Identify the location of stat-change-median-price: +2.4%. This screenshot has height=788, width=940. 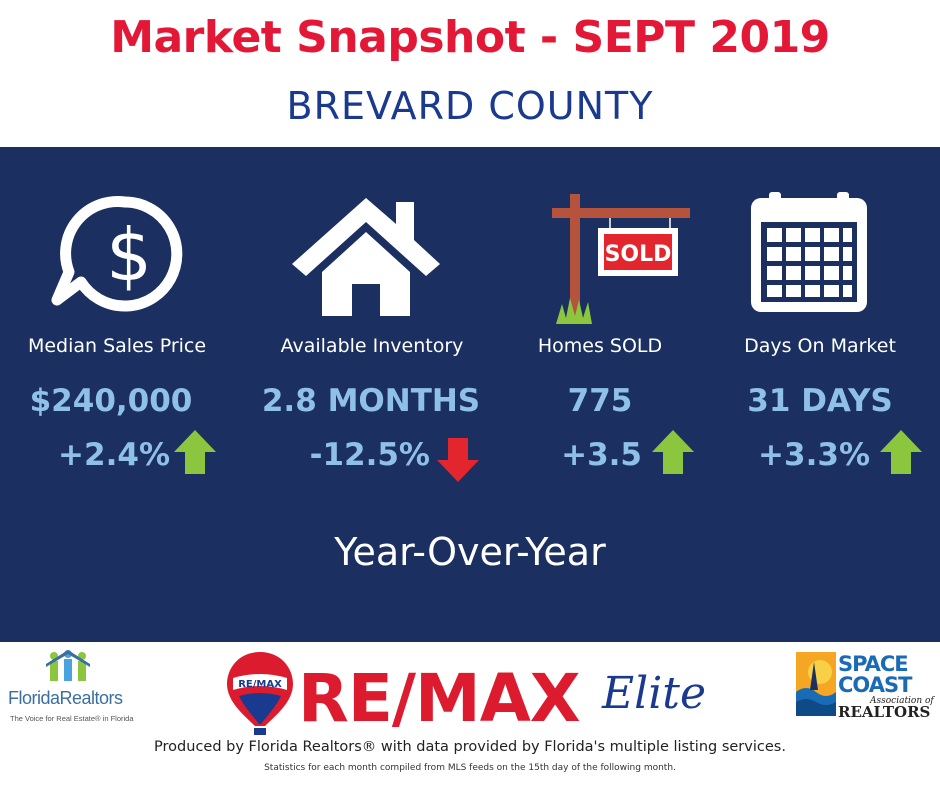
(114, 455).